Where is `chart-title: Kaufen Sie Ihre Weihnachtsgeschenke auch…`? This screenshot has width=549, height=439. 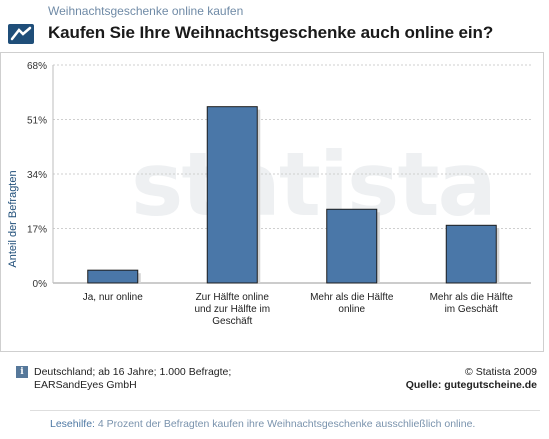
chart-title: Kaufen Sie Ihre Weihnachtsgeschenke auch… is located at coordinates (271, 32).